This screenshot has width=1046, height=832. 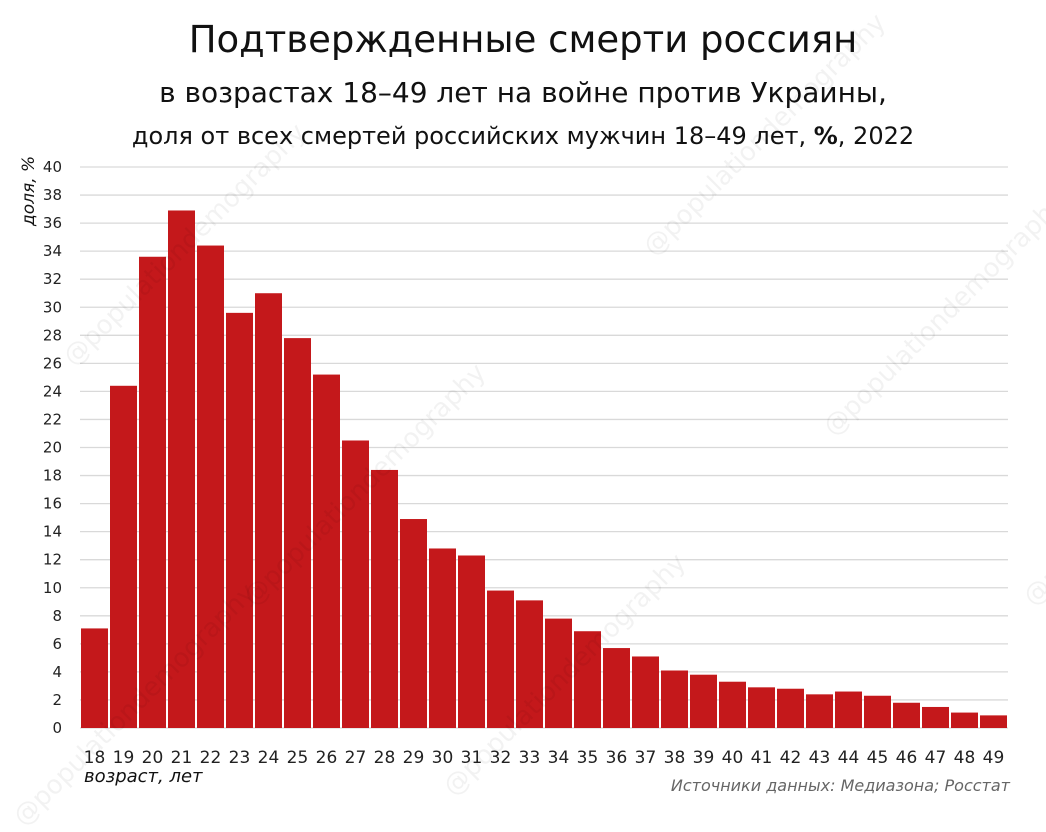 I want to click on y-tick-label: 16, so click(x=52, y=504).